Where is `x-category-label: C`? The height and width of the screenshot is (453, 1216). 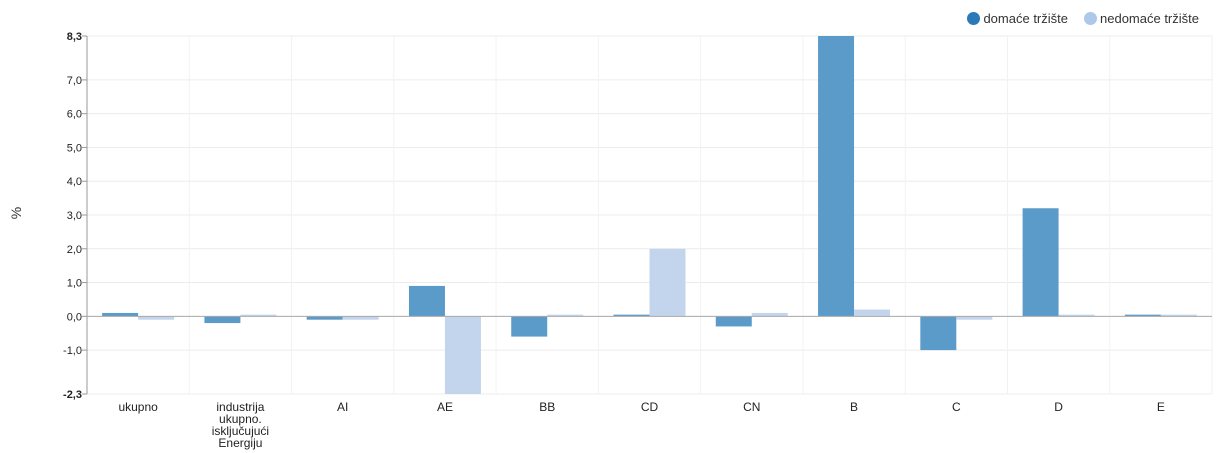 x-category-label: C is located at coordinates (956, 407).